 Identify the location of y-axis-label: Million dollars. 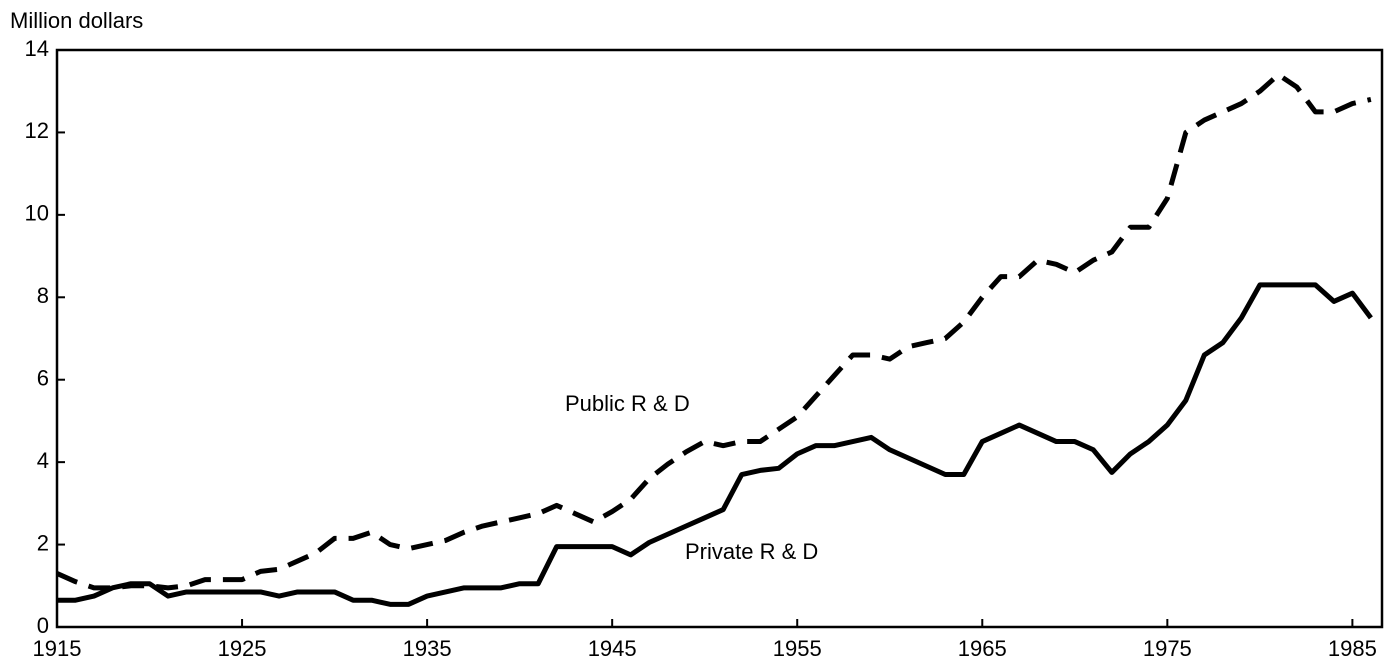
(76, 20).